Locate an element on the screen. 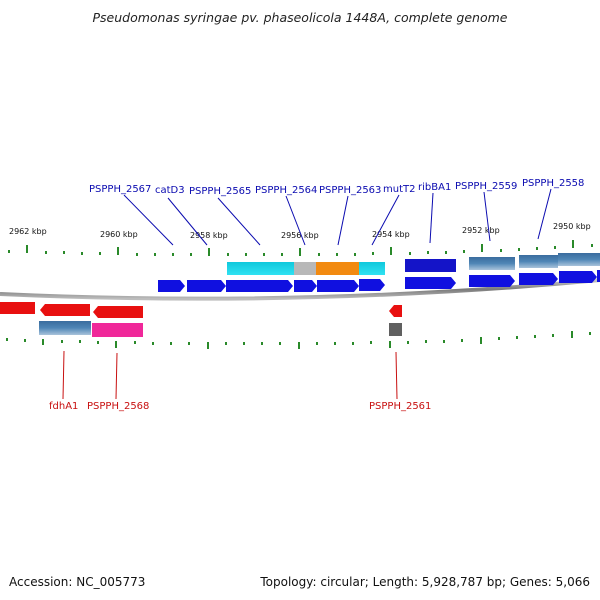  scale-label: 2960 kbp is located at coordinates (119, 234).